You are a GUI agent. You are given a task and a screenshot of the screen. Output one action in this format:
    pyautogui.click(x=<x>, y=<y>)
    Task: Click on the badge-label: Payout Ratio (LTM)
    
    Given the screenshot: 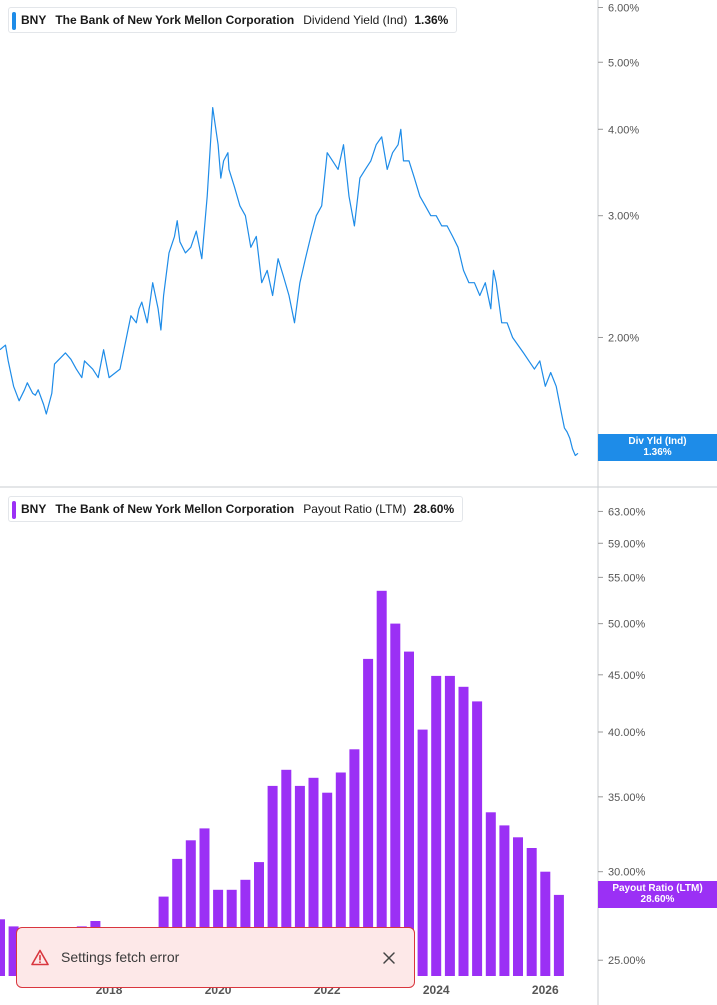 What is the action you would take?
    pyautogui.click(x=657, y=888)
    